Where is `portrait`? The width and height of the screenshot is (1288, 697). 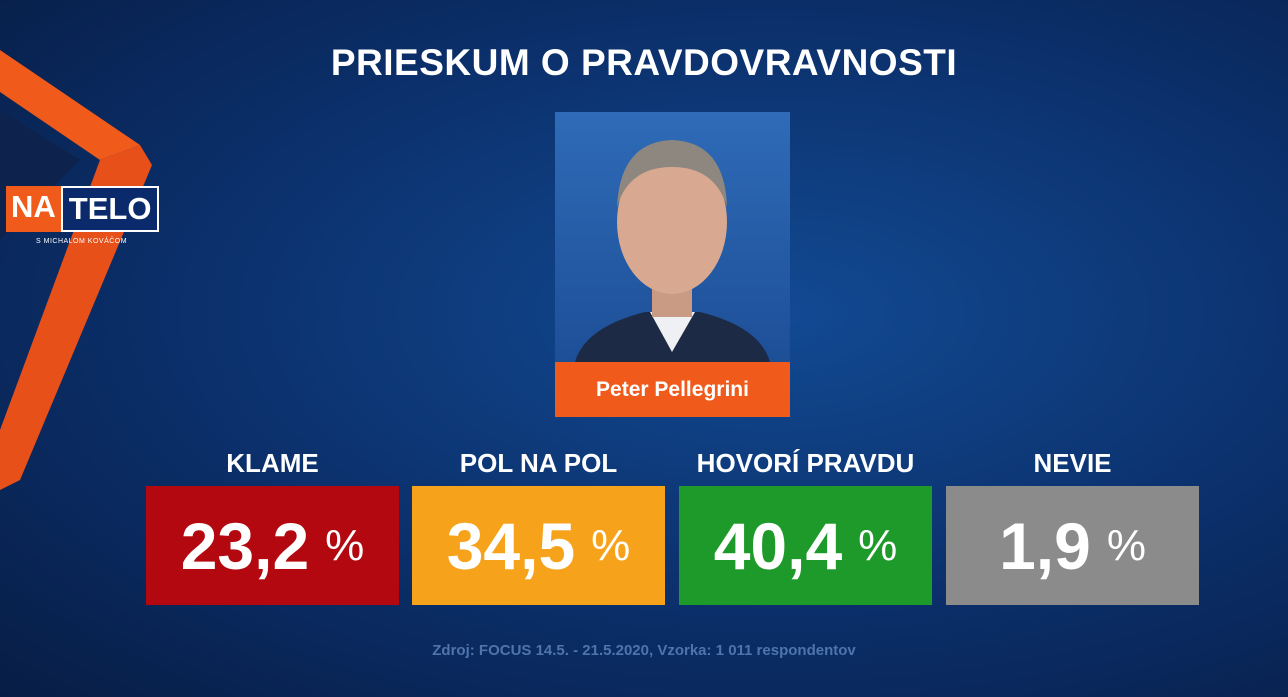 portrait is located at coordinates (672, 251).